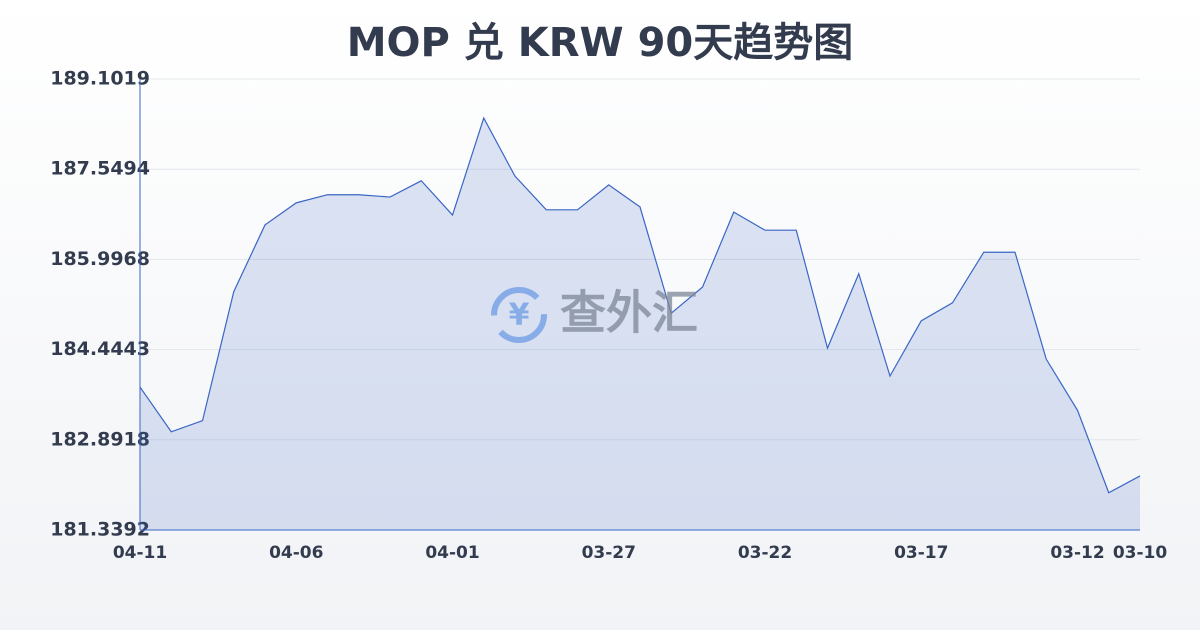  What do you see at coordinates (452, 553) in the screenshot?
I see `x-tick-label: 04-01` at bounding box center [452, 553].